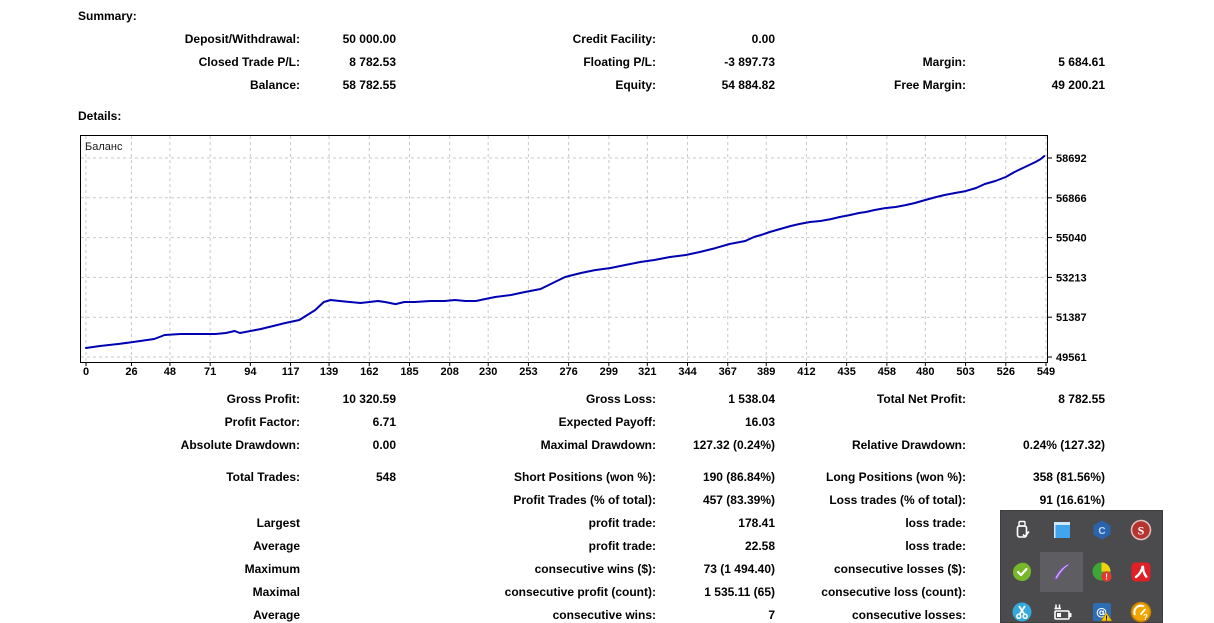 The height and width of the screenshot is (623, 1214). I want to click on usb-drive-icon, so click(1022, 530).